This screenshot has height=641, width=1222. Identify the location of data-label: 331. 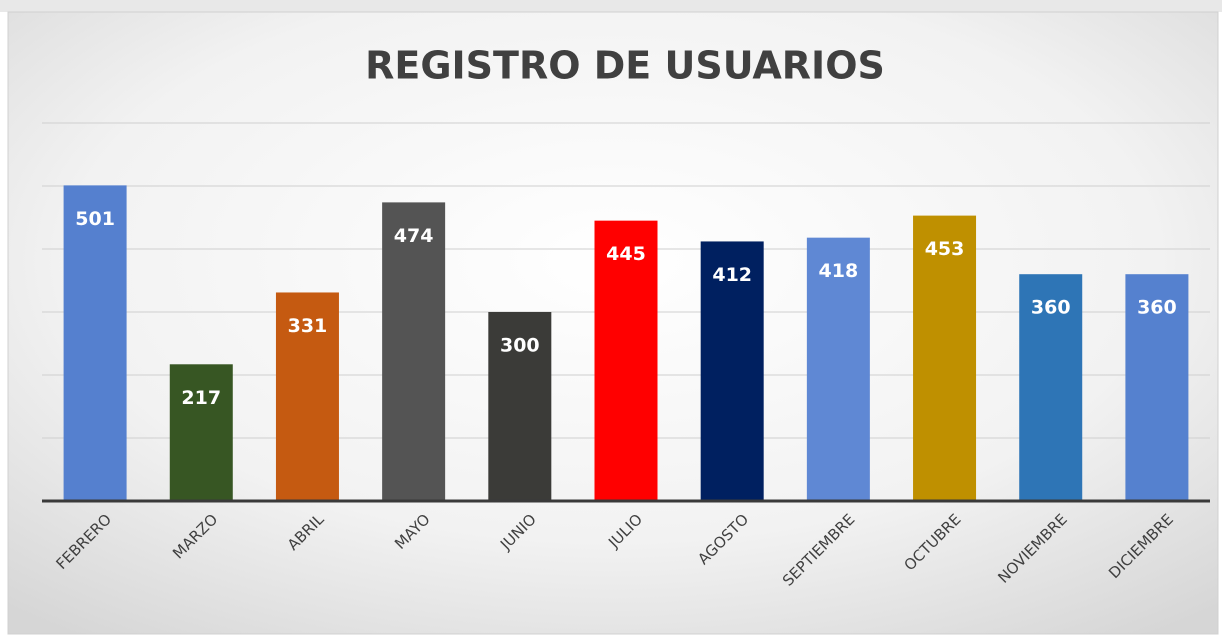
(308, 326).